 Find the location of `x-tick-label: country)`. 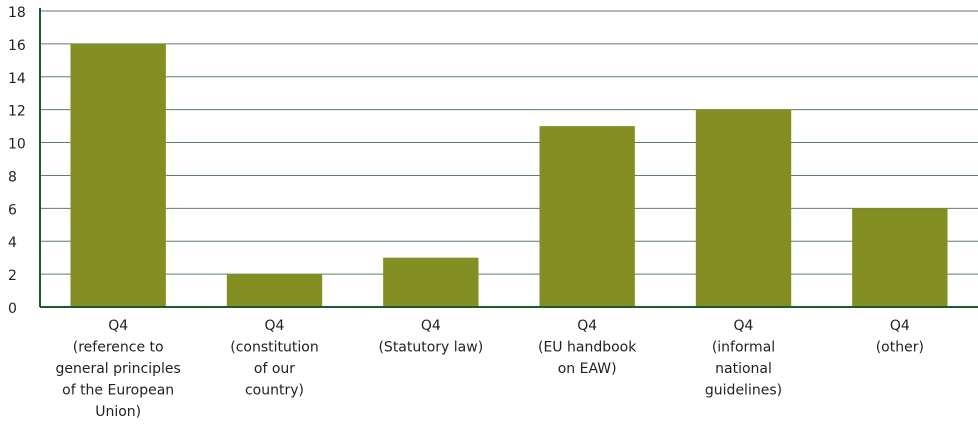

x-tick-label: country) is located at coordinates (274, 391).